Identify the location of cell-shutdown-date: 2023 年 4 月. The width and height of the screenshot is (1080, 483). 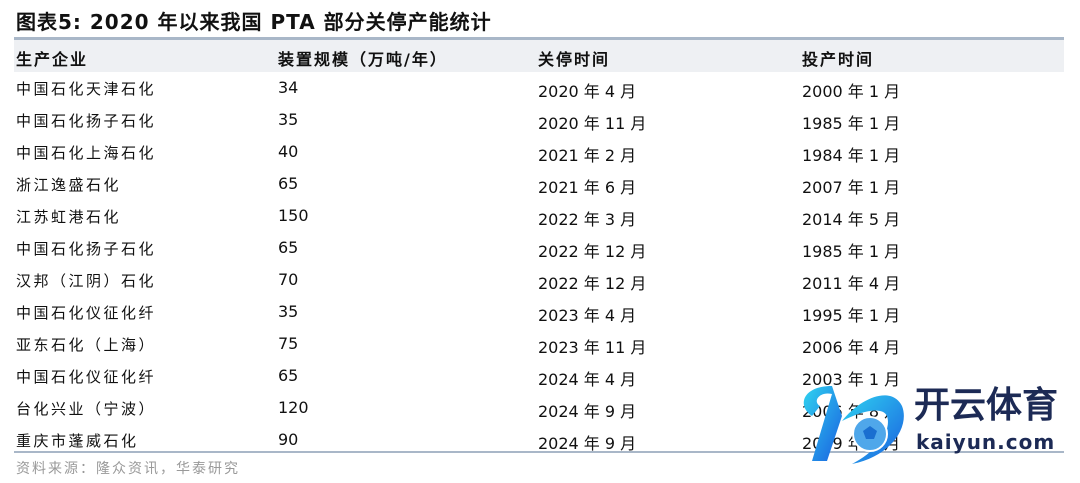
(587, 315).